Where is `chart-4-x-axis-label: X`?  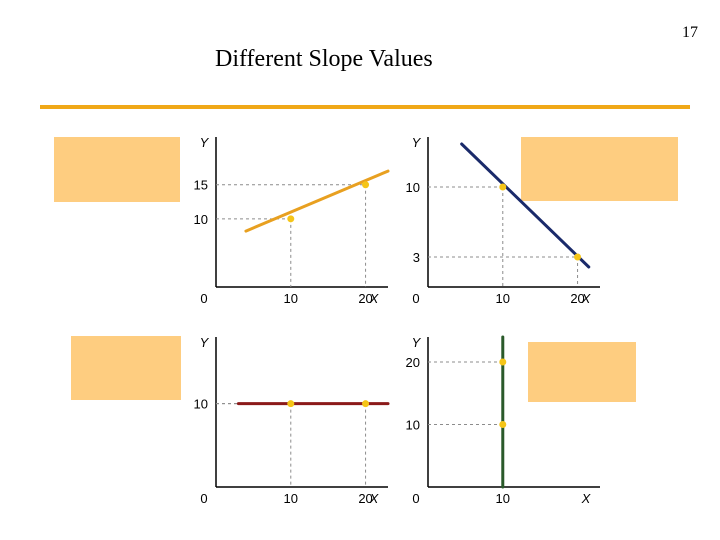 chart-4-x-axis-label: X is located at coordinates (586, 498).